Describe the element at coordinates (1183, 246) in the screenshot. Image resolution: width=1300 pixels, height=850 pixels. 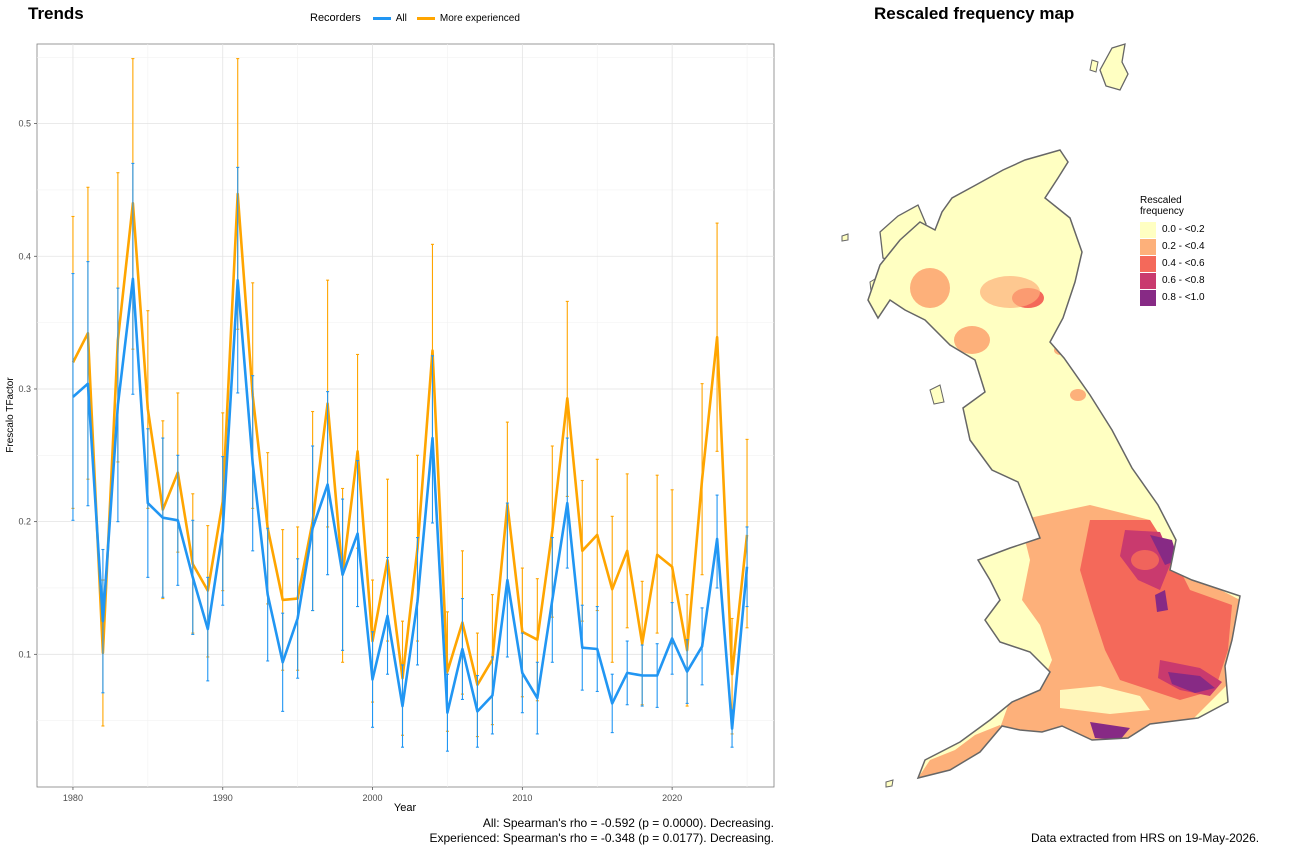
I see `map-legend-label: 0.2 - <0.4` at that location.